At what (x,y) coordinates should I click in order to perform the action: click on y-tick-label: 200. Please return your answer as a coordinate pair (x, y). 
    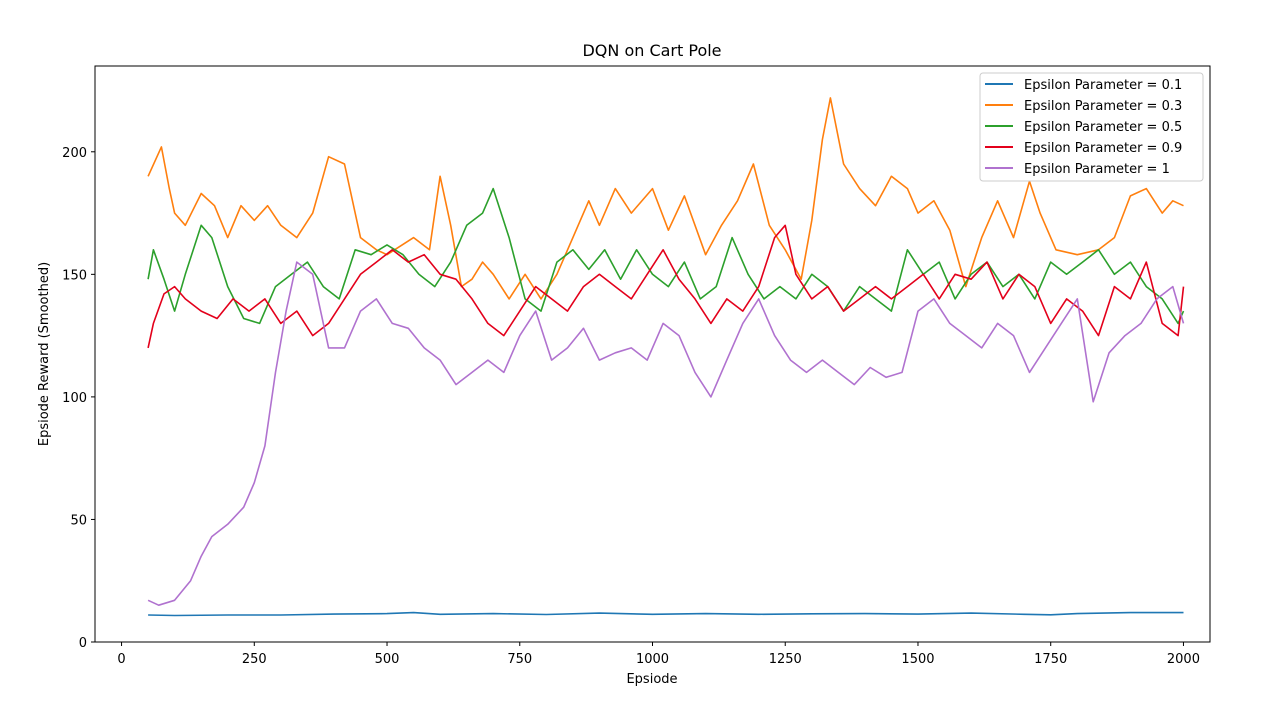
    Looking at the image, I should click on (74, 153).